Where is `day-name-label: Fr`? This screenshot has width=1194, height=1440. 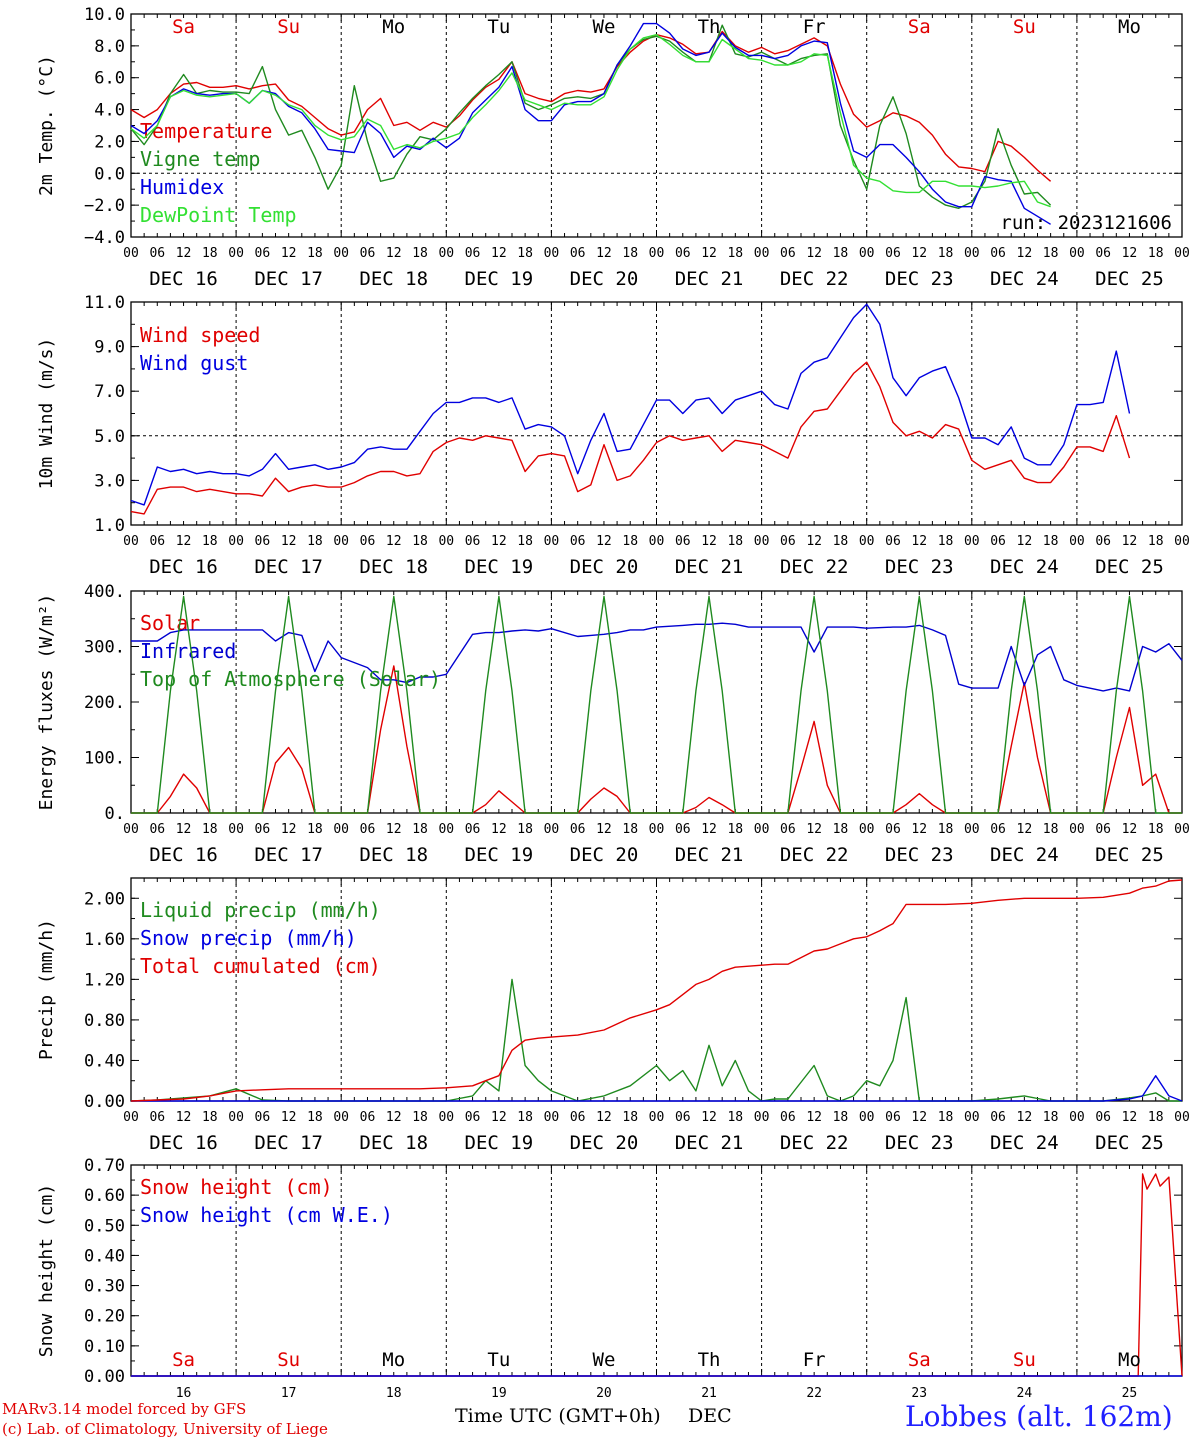
day-name-label: Fr is located at coordinates (814, 27).